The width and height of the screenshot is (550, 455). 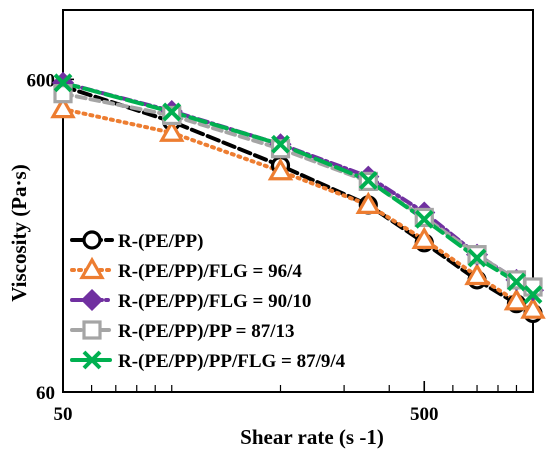 I want to click on x-tick-label: 500, so click(x=424, y=414).